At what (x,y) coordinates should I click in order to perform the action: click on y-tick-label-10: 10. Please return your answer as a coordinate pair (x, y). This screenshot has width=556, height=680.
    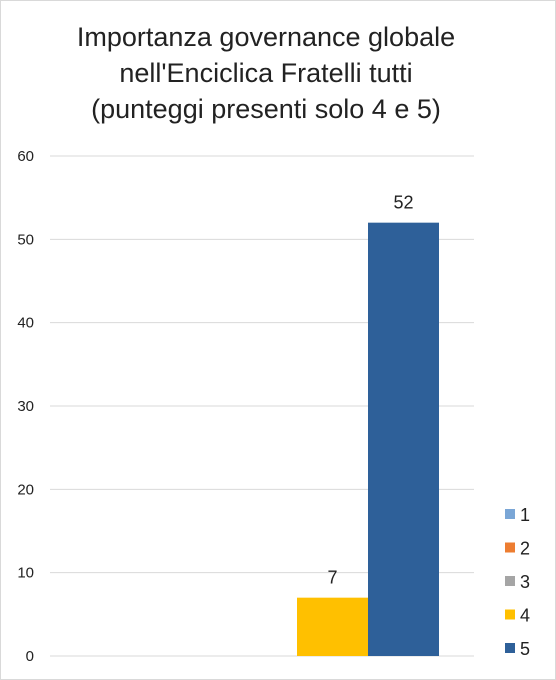
    Looking at the image, I should click on (25, 573).